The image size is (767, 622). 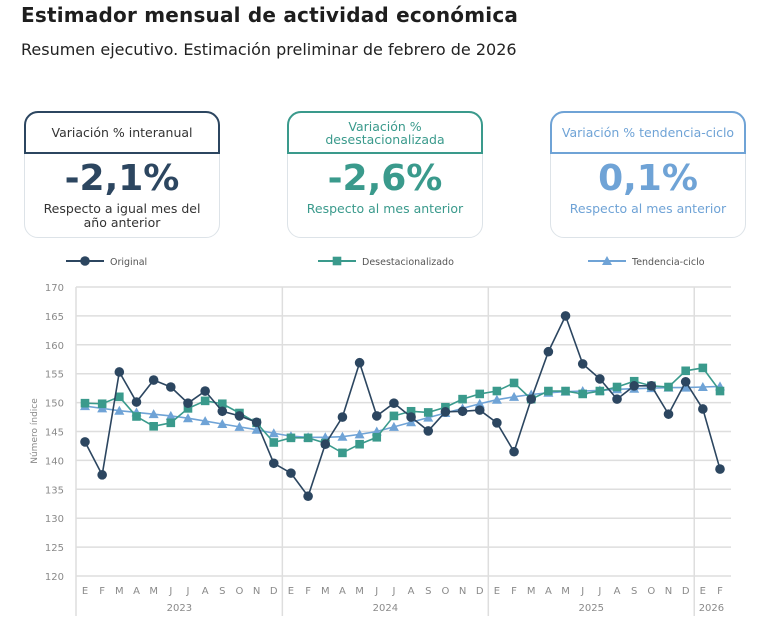 What do you see at coordinates (35, 431) in the screenshot?
I see `y-axis-label: Número índice` at bounding box center [35, 431].